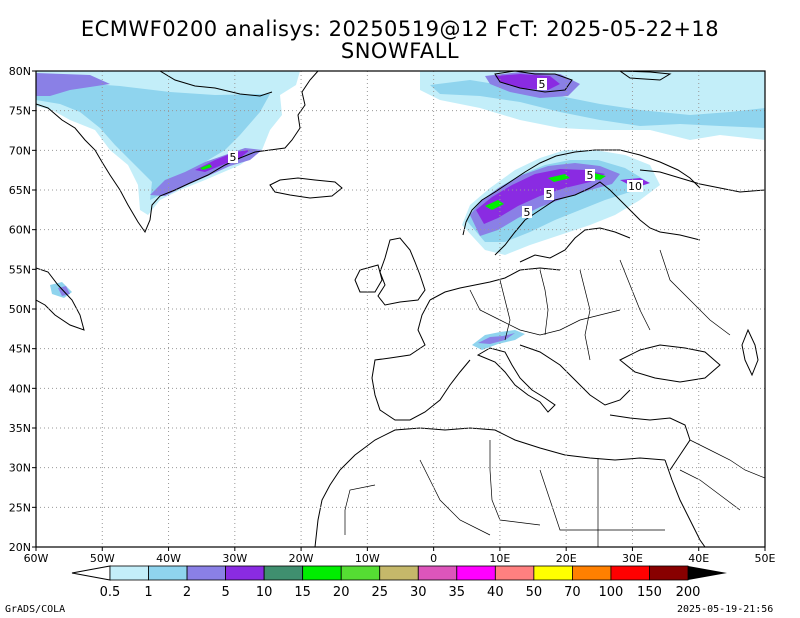  Describe the element at coordinates (495, 592) in the screenshot. I see `colorbar-label: 40` at that location.